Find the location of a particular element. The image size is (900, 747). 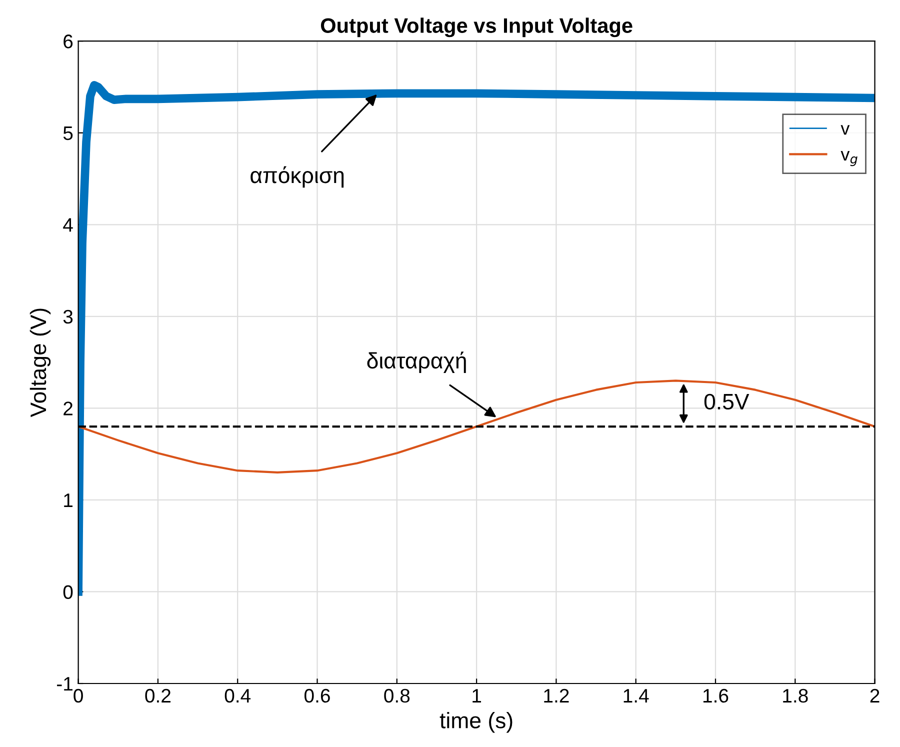

y-tick-label: -1 is located at coordinates (64, 684).